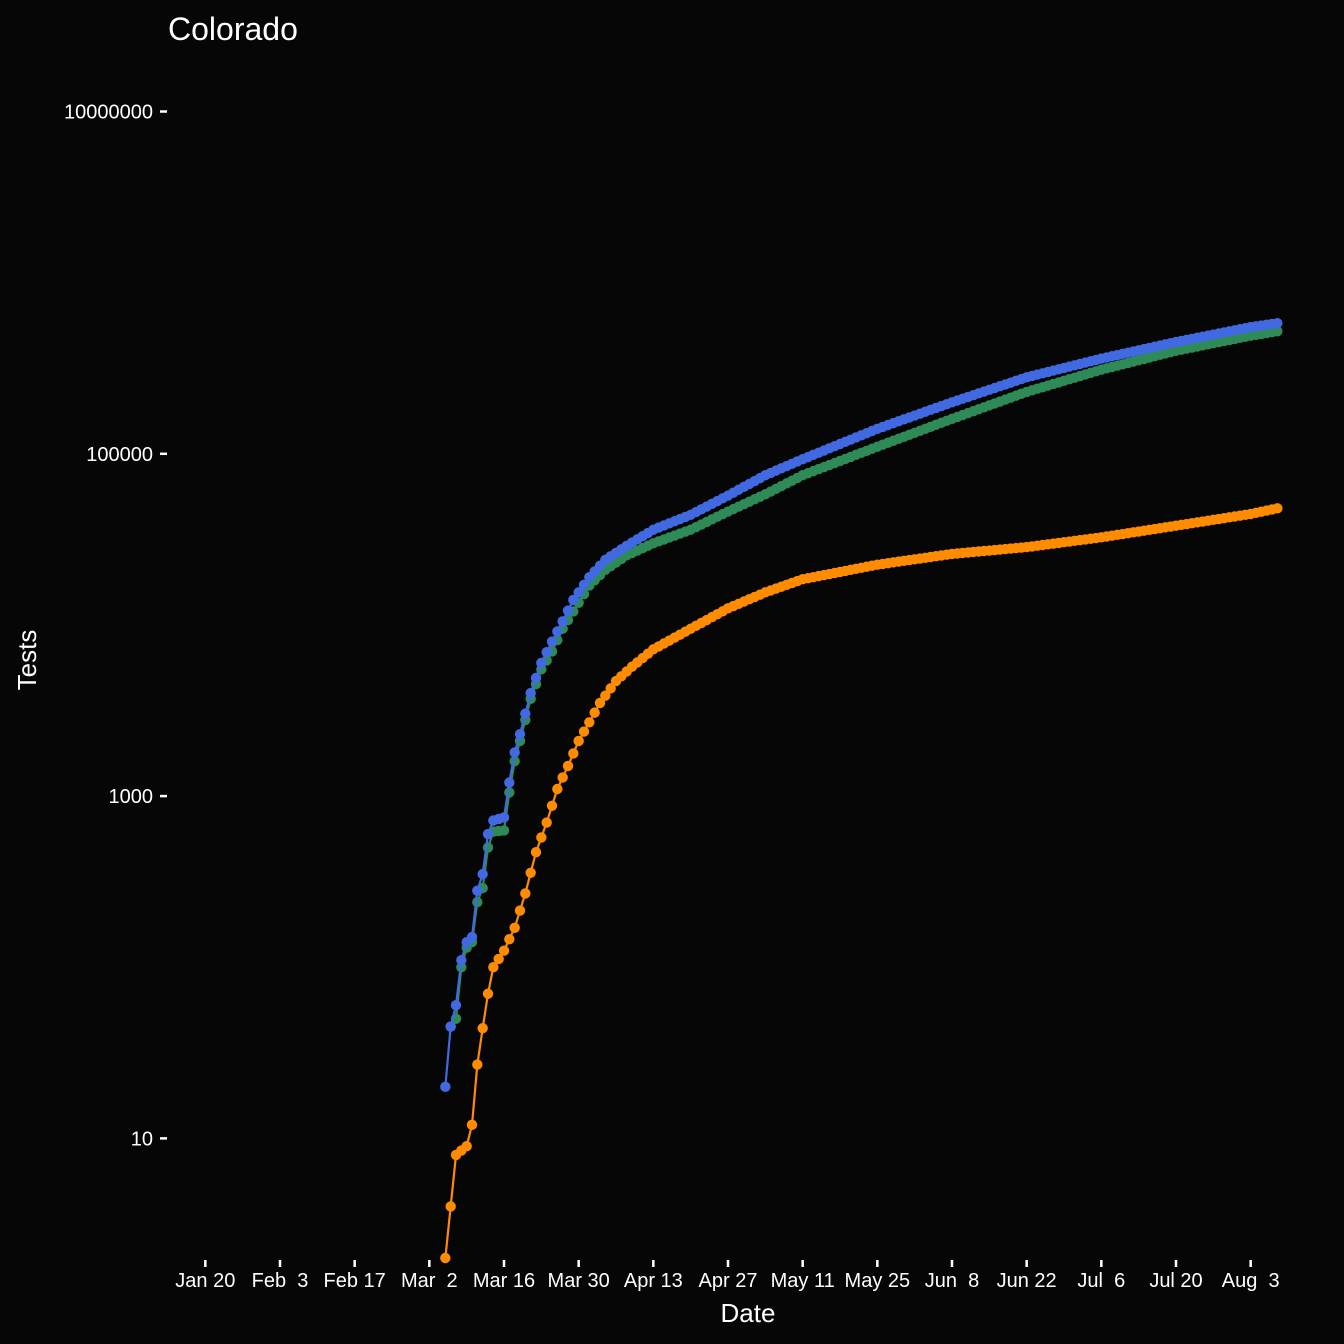  I want to click on y-tick-label: 10, so click(142, 1139).